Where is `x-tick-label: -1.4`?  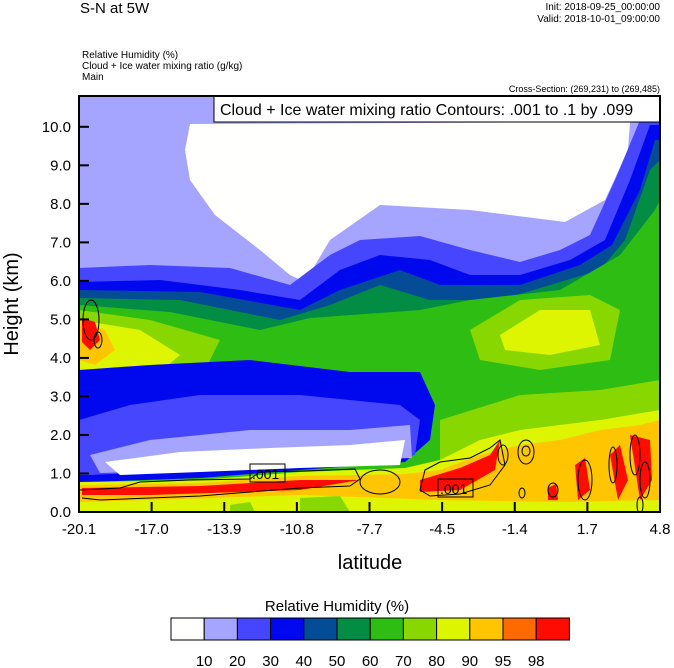 x-tick-label: -1.4 is located at coordinates (515, 529).